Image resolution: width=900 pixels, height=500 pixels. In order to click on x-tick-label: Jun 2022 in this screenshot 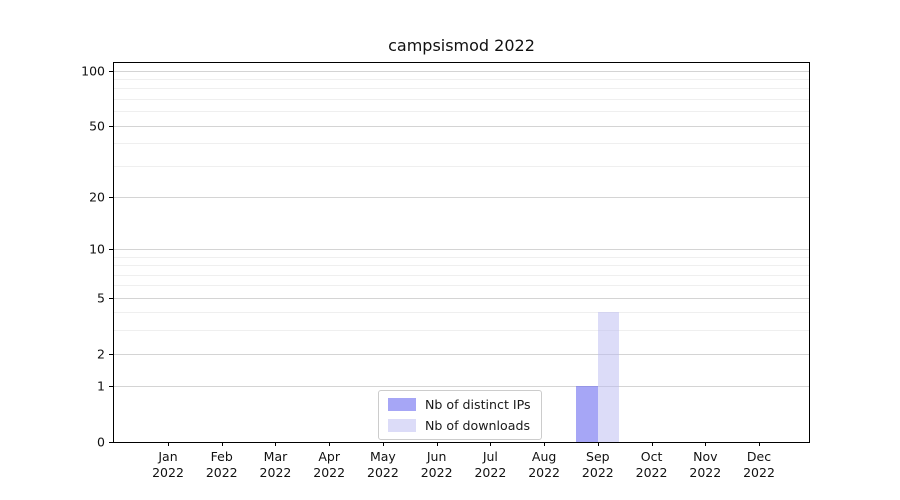, I will do `click(436, 464)`.